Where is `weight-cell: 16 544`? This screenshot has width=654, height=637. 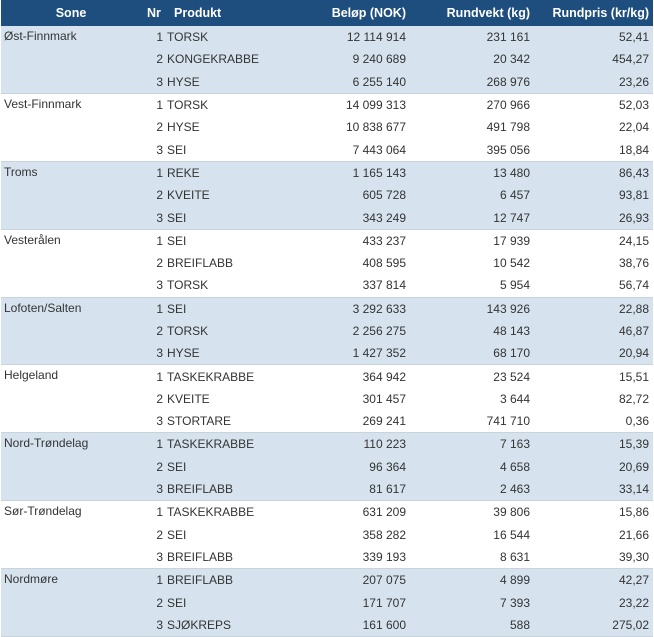 weight-cell: 16 544 is located at coordinates (472, 534).